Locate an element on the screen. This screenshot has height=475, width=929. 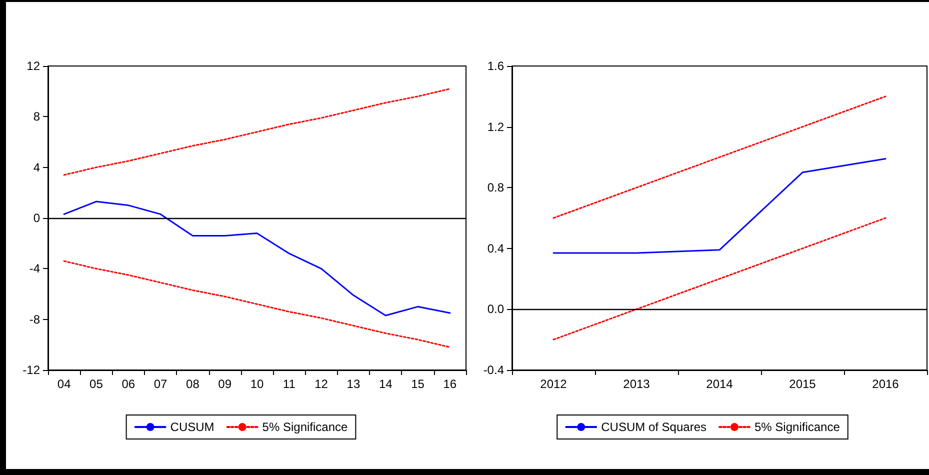
x-tick-label: 07 is located at coordinates (161, 384).